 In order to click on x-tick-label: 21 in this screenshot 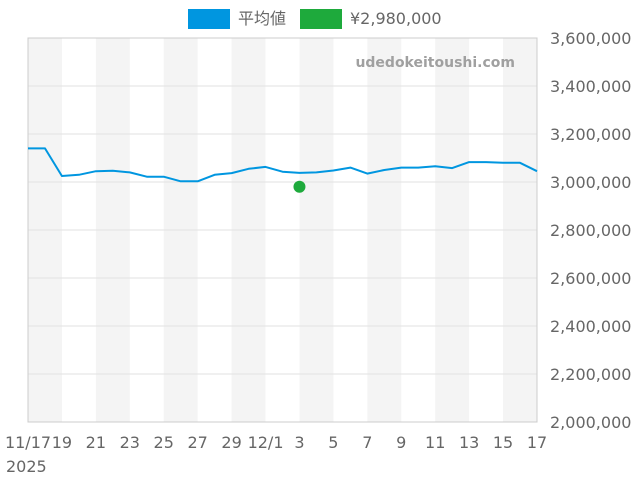, I will do `click(96, 442)`.